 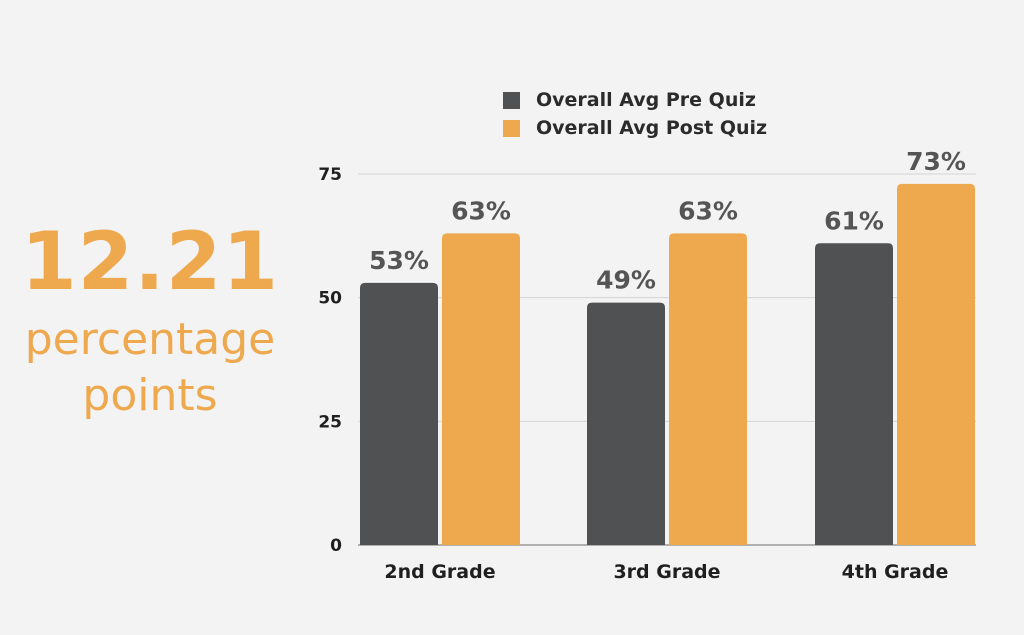 What do you see at coordinates (652, 128) in the screenshot?
I see `legend-label-post: Overall Avg Post Quiz` at bounding box center [652, 128].